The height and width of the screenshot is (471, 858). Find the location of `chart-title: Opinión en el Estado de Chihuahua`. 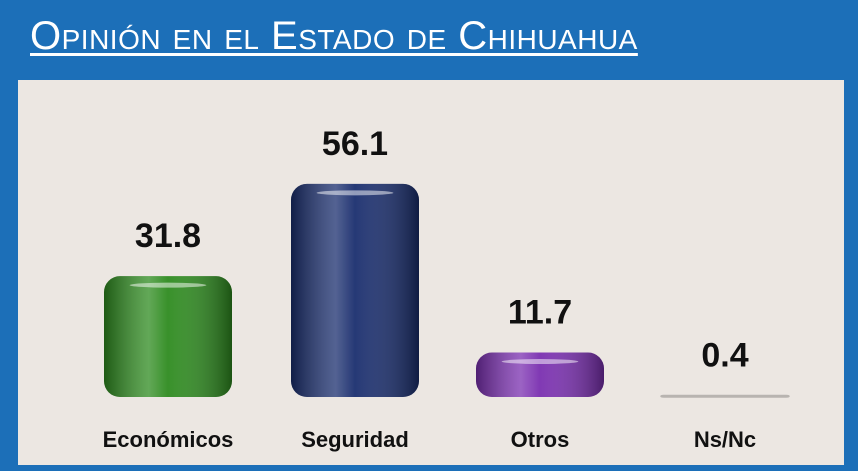

chart-title: Opinión en el Estado de Chihuahua is located at coordinates (334, 36).